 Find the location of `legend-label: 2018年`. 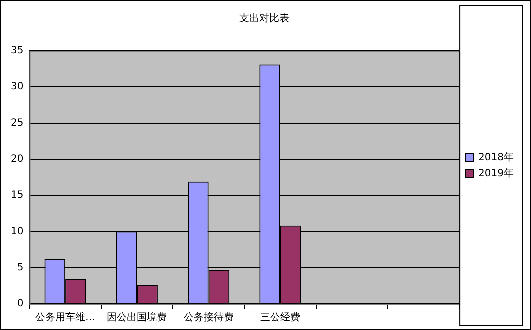

legend-label: 2018年 is located at coordinates (496, 158).